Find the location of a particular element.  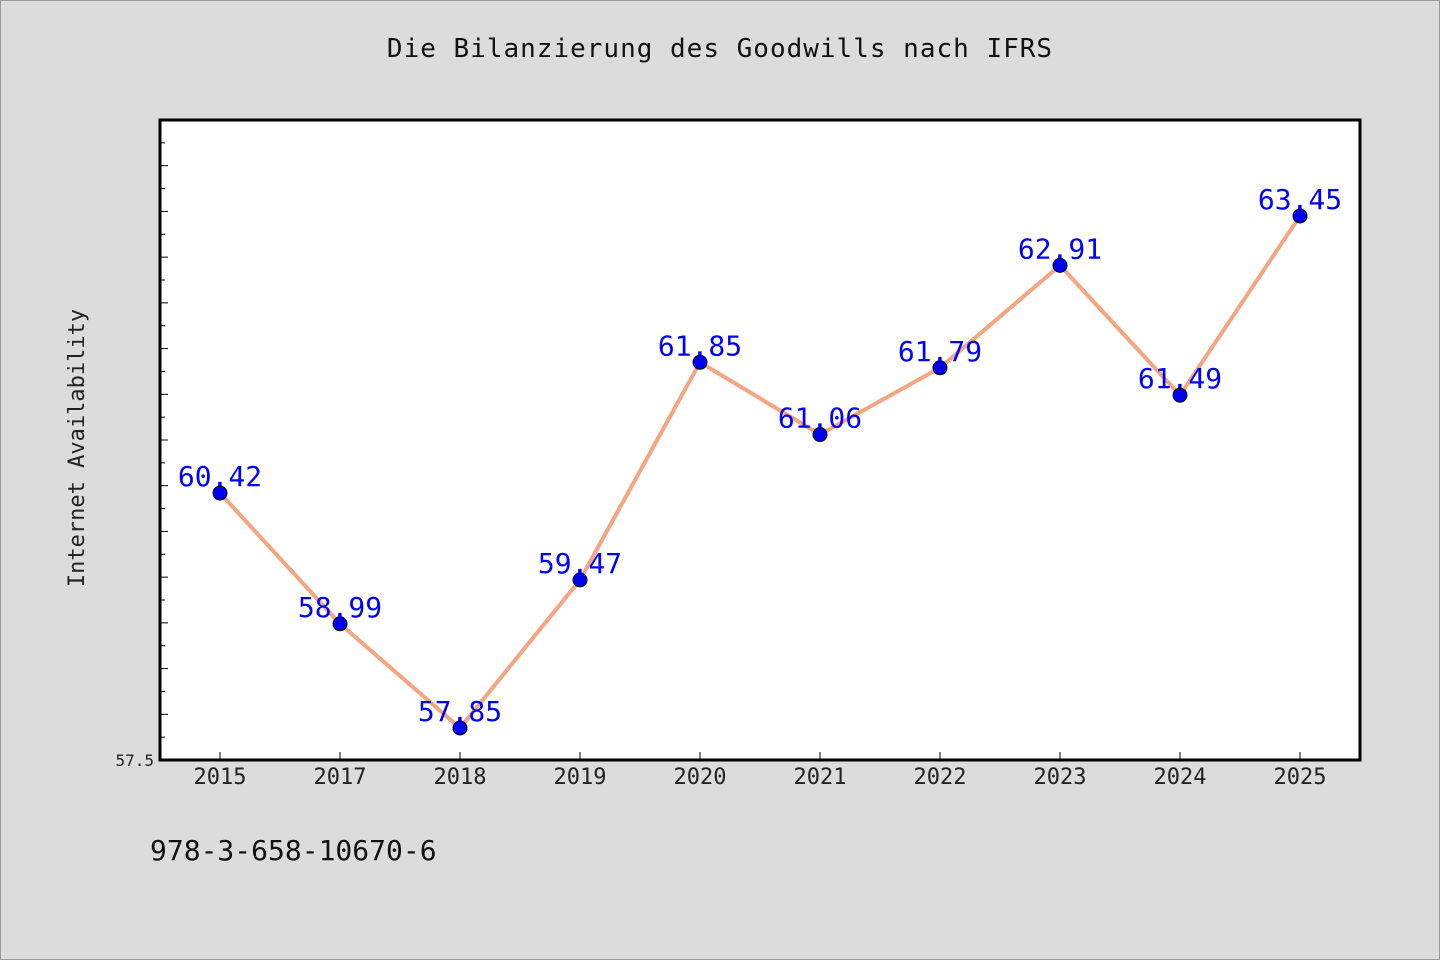

data-label: 61.06 is located at coordinates (820, 418).